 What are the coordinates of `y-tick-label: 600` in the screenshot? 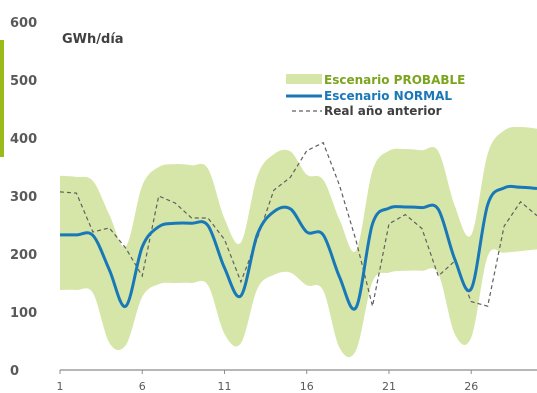 It's located at (23, 23).